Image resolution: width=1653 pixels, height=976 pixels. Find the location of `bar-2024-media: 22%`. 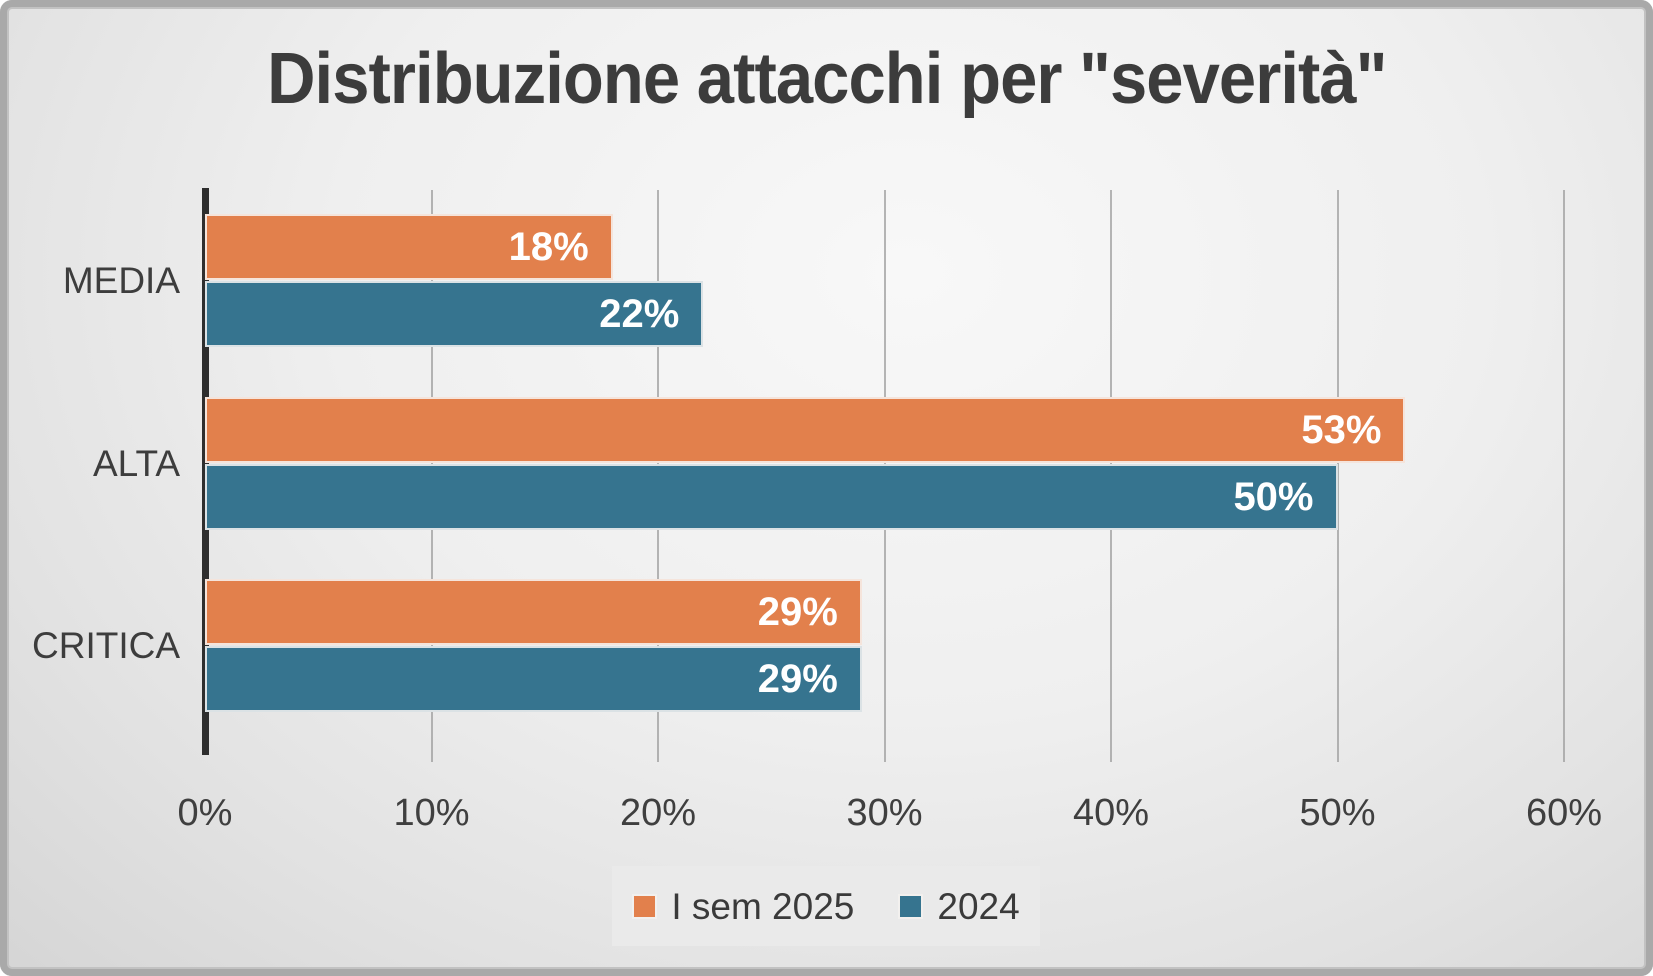

bar-2024-media: 22% is located at coordinates (454, 314).